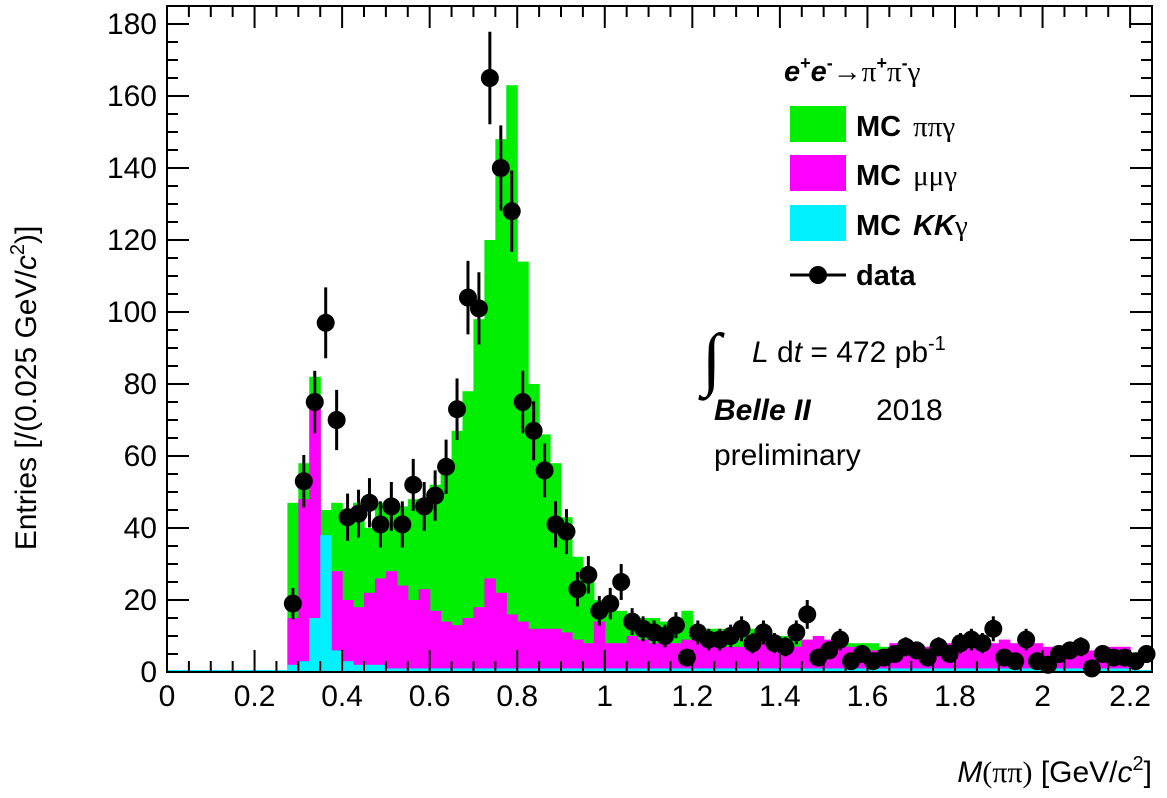  What do you see at coordinates (132, 24) in the screenshot?
I see `y-tick-label: 180` at bounding box center [132, 24].